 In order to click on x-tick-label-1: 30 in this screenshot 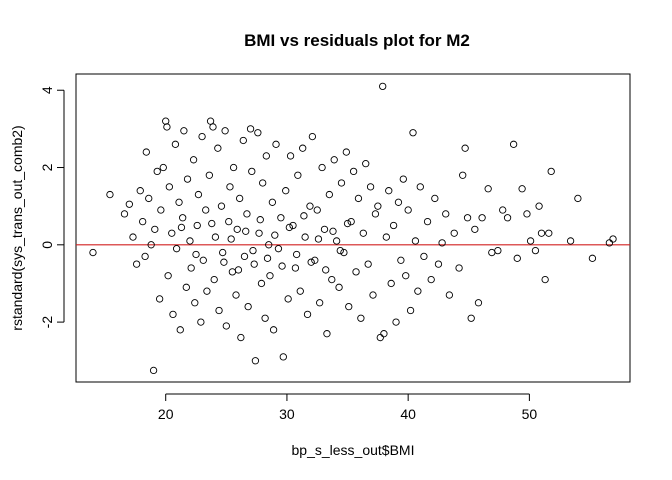, I will do `click(287, 414)`.